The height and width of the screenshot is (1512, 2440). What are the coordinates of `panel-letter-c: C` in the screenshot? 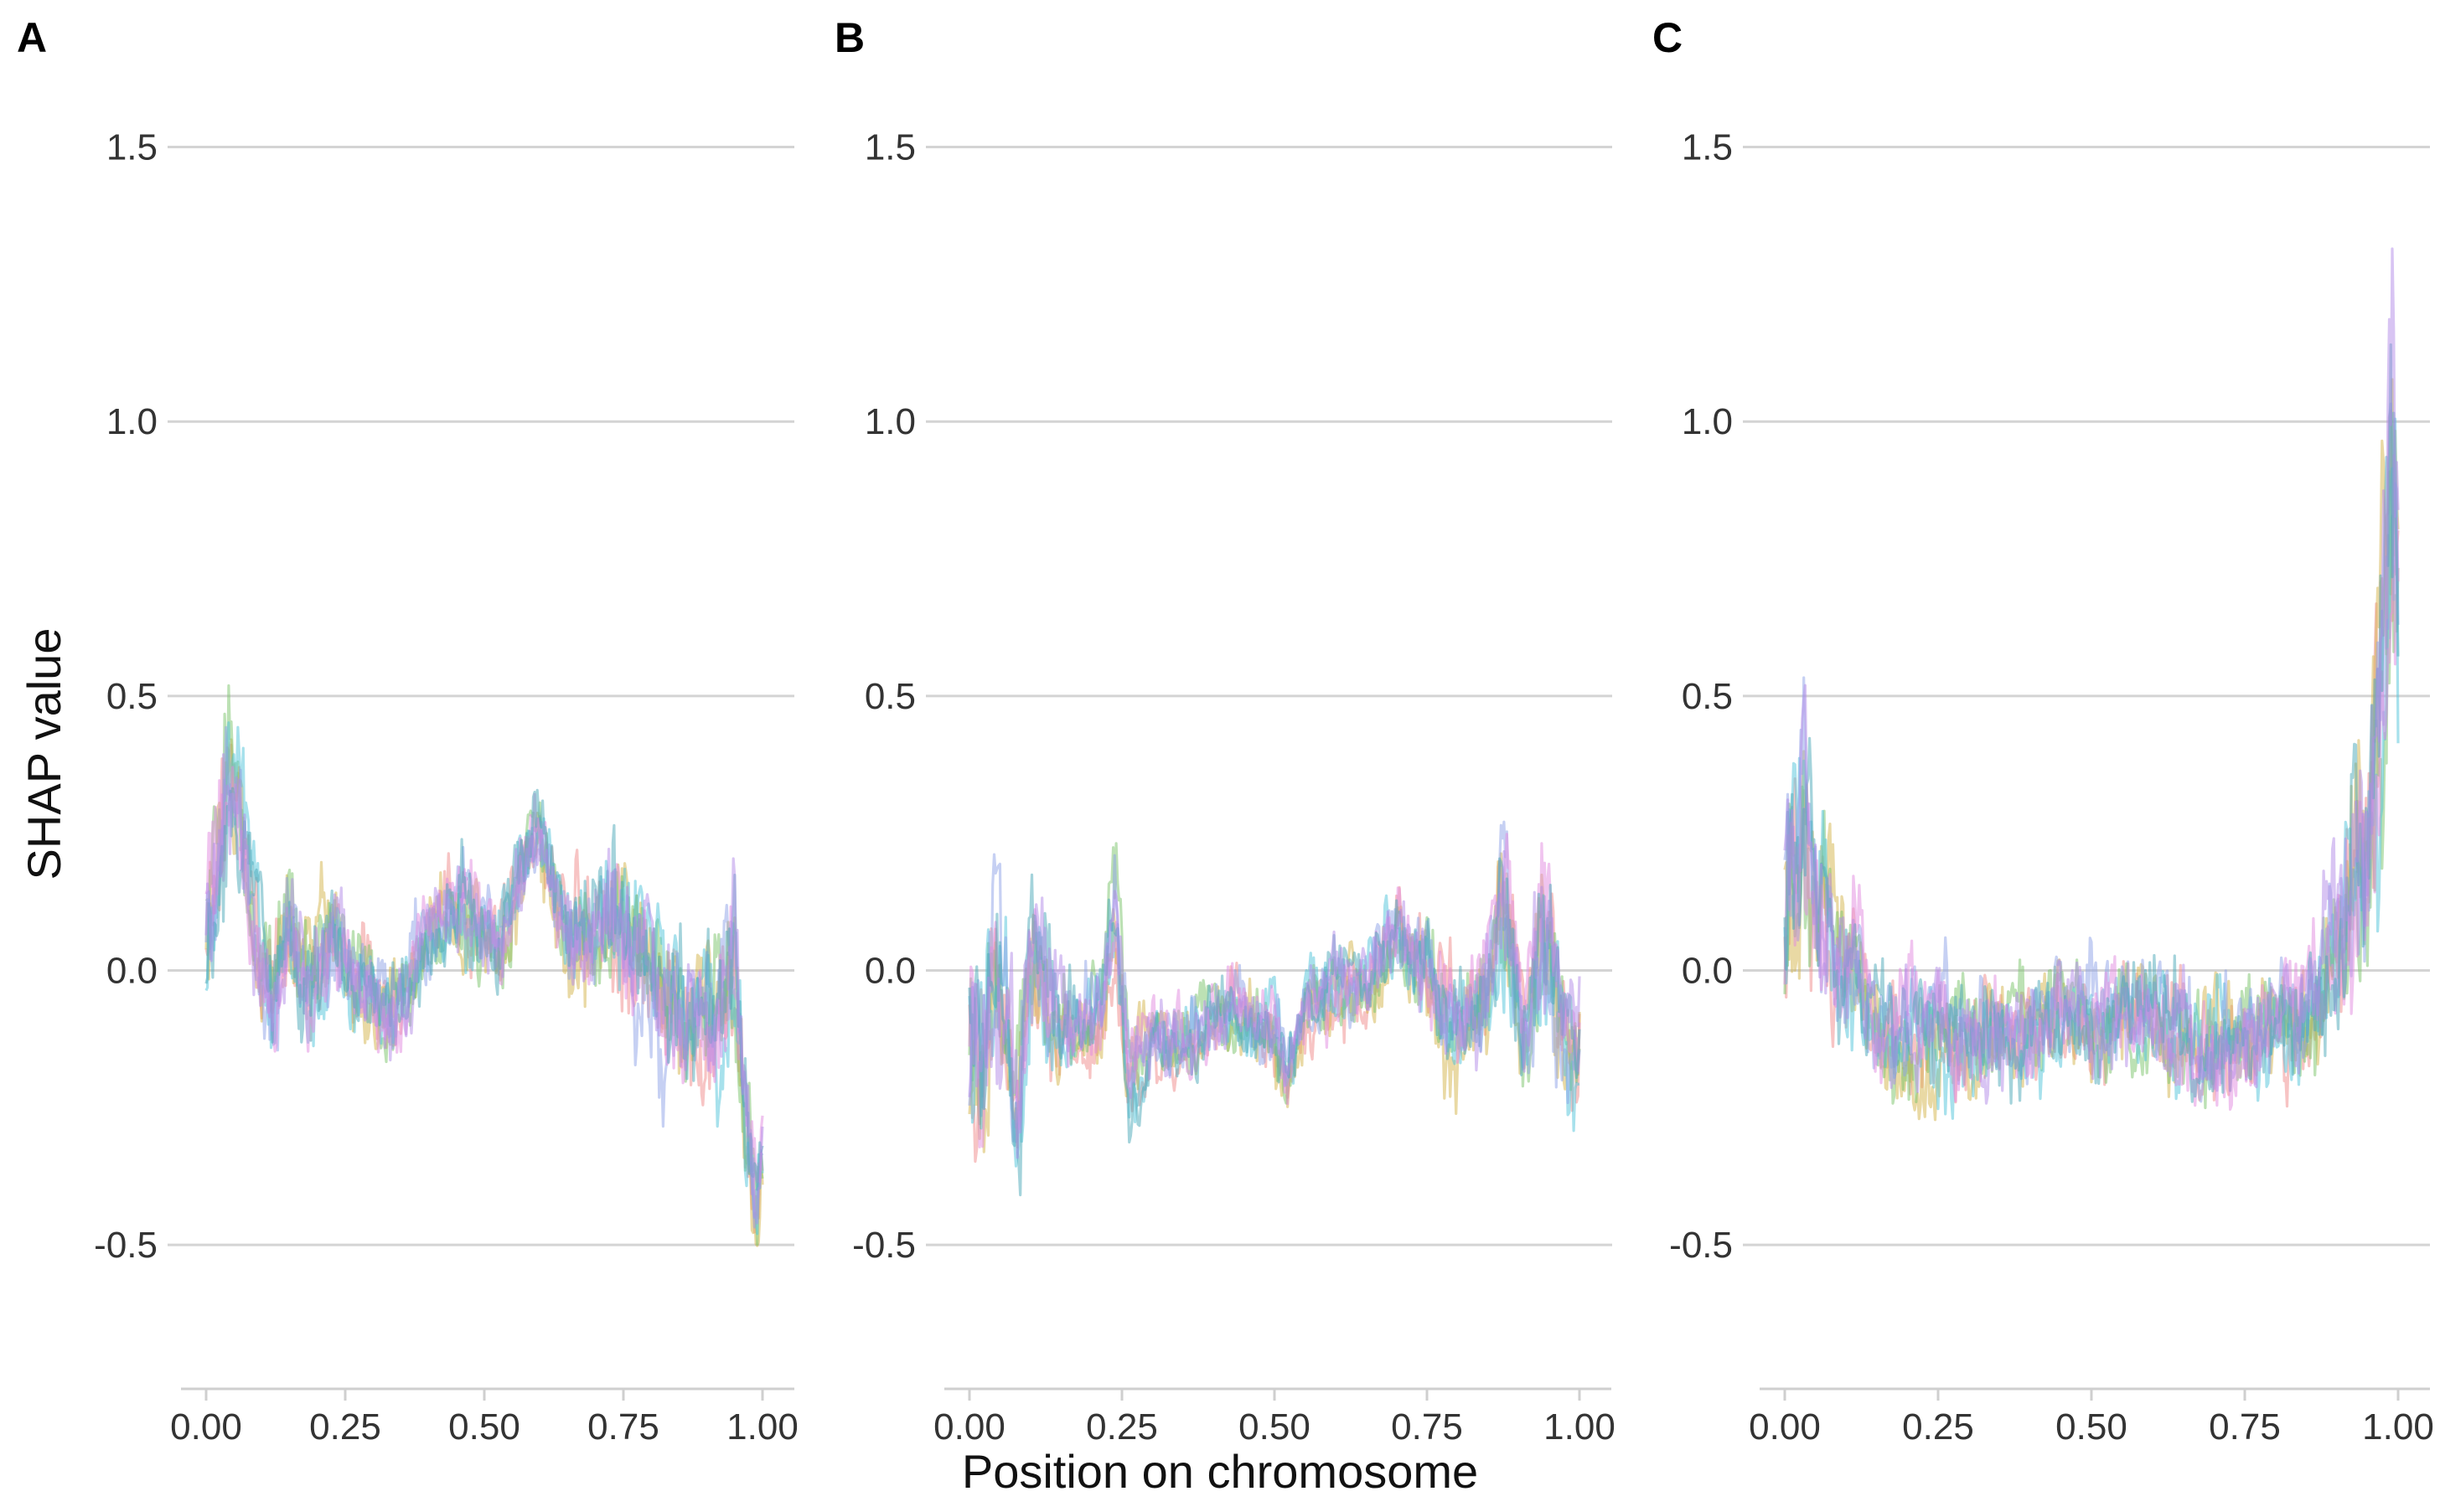 It's located at (1668, 37).